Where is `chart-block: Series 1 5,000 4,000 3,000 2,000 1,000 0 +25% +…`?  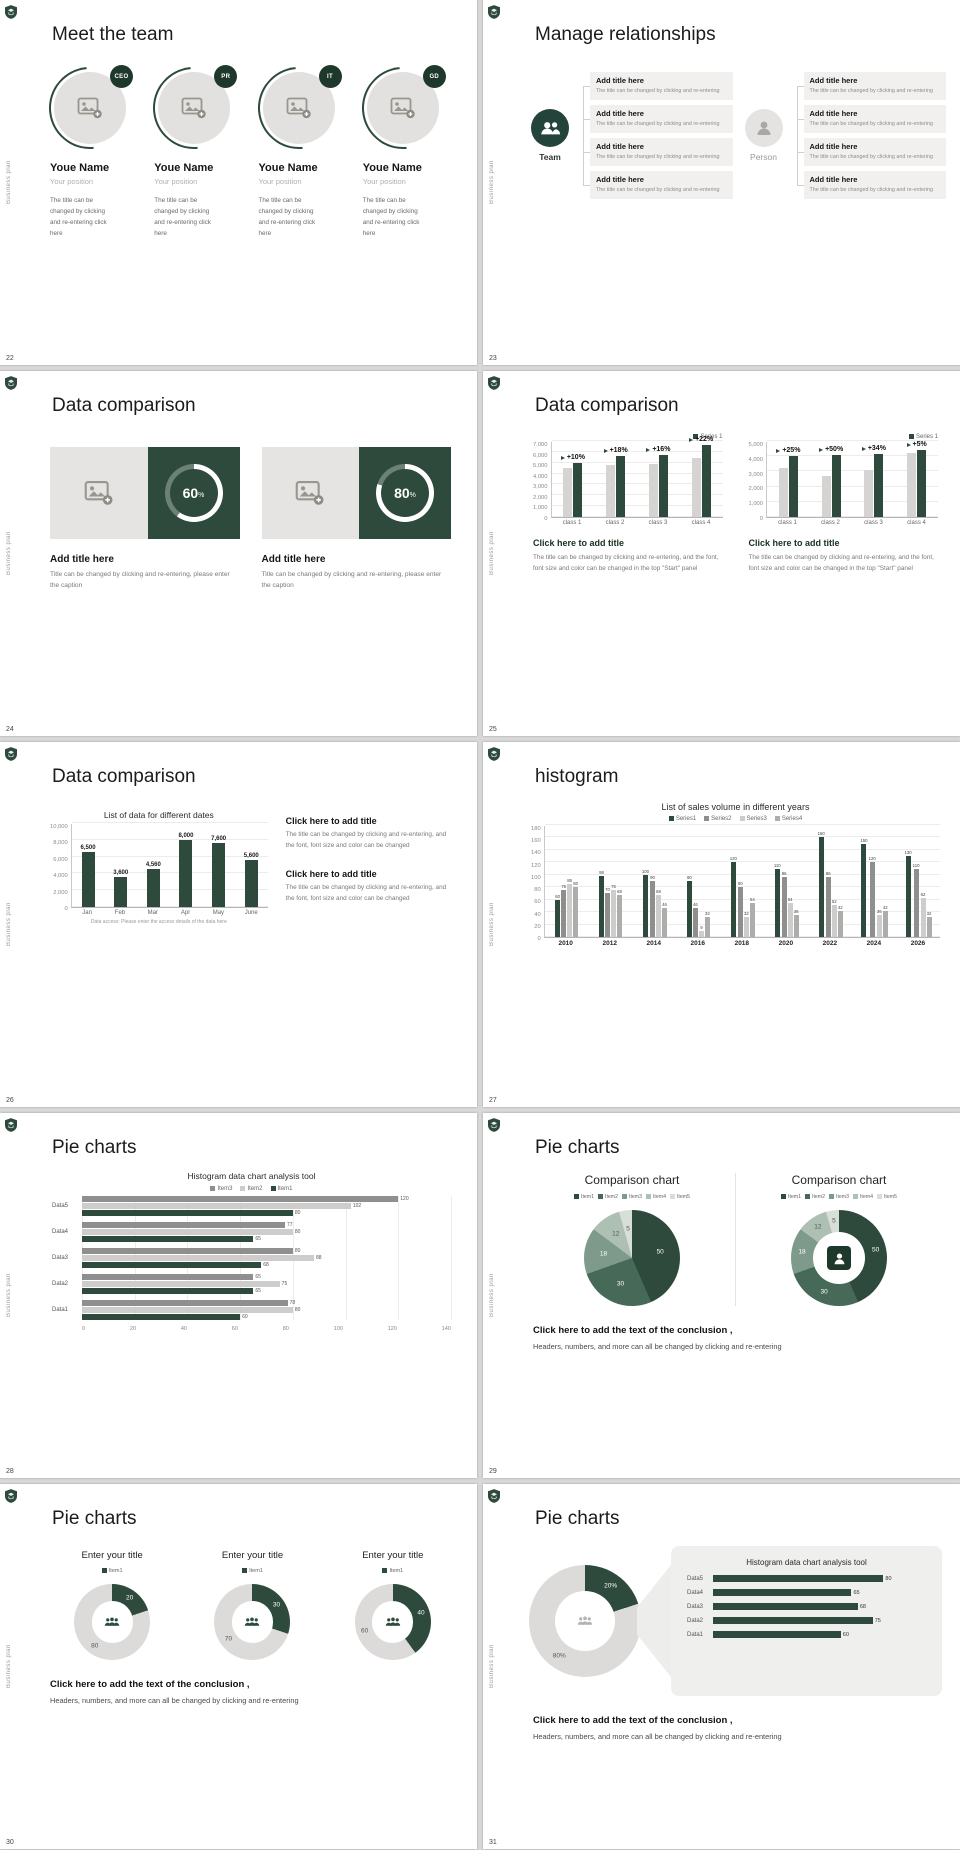 chart-block: Series 1 5,000 4,000 3,000 2,000 1,000 0 +25% +… is located at coordinates (843, 503).